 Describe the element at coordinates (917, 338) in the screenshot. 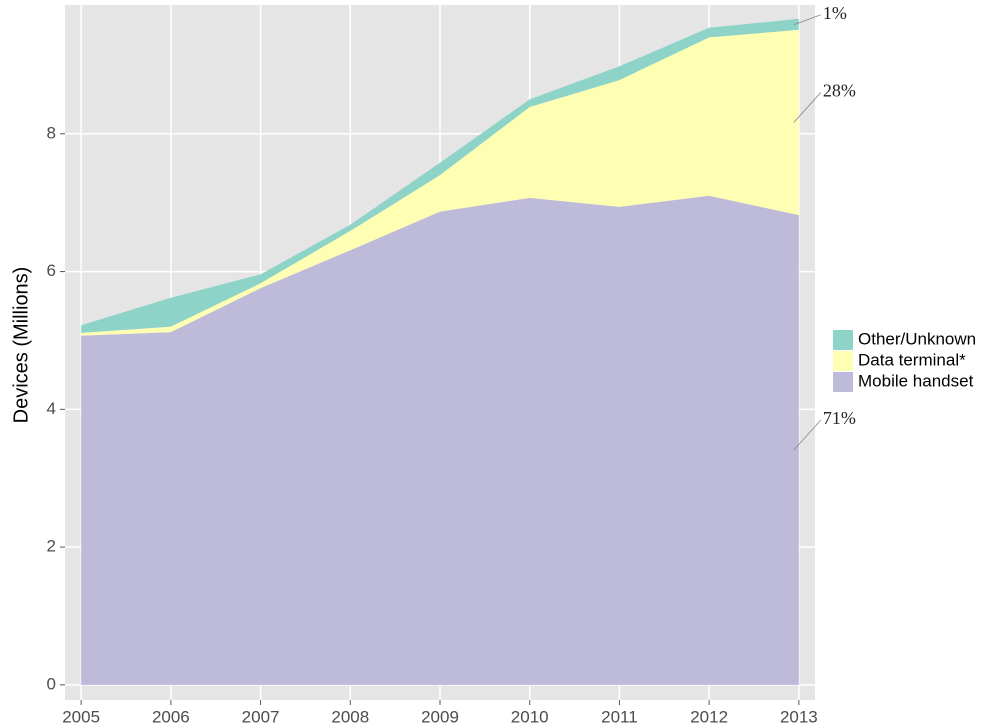

I see `legend-label: Other/Unknown` at that location.